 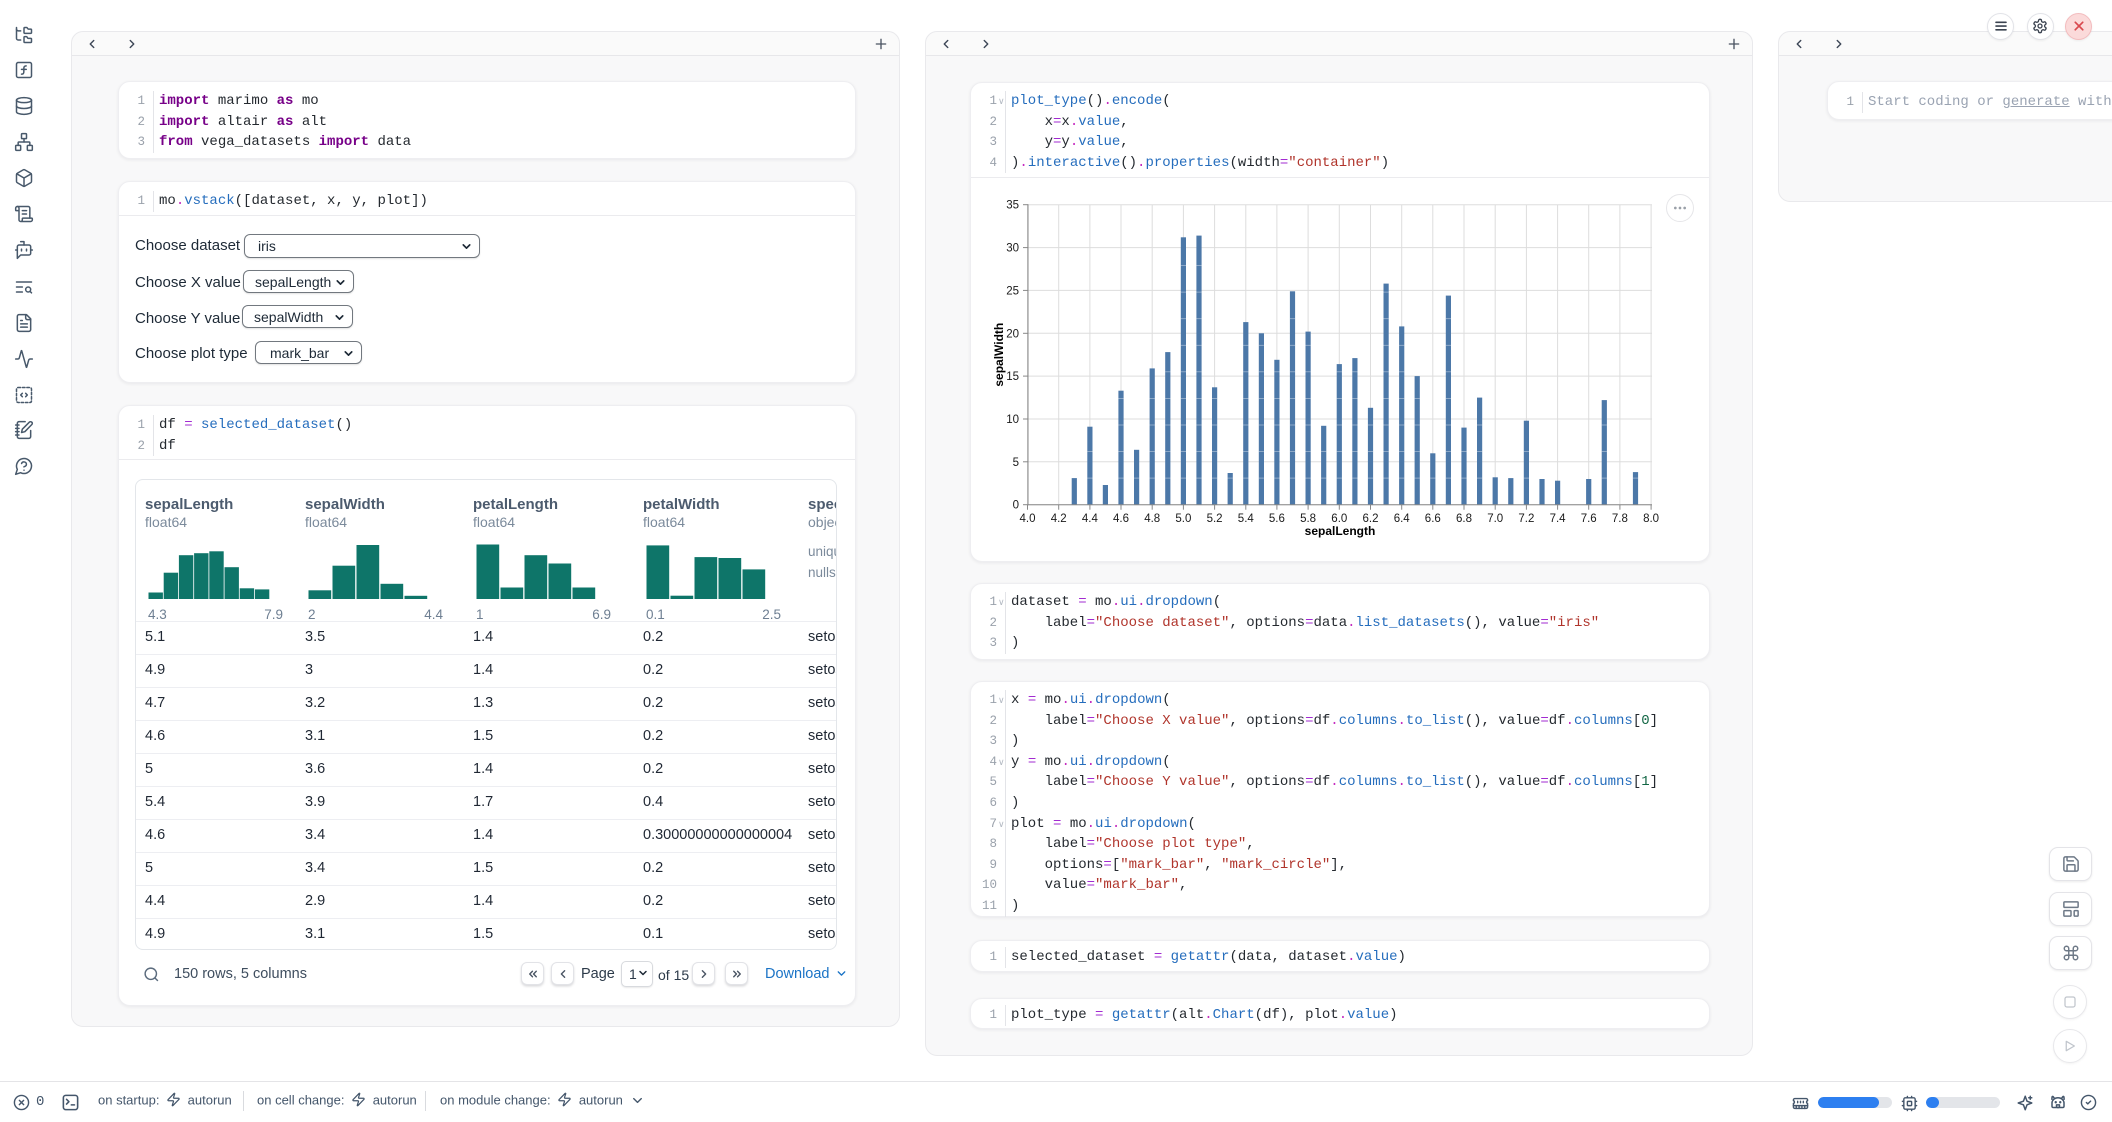 What do you see at coordinates (1246, 519) in the screenshot?
I see `svg-text: 5.4` at bounding box center [1246, 519].